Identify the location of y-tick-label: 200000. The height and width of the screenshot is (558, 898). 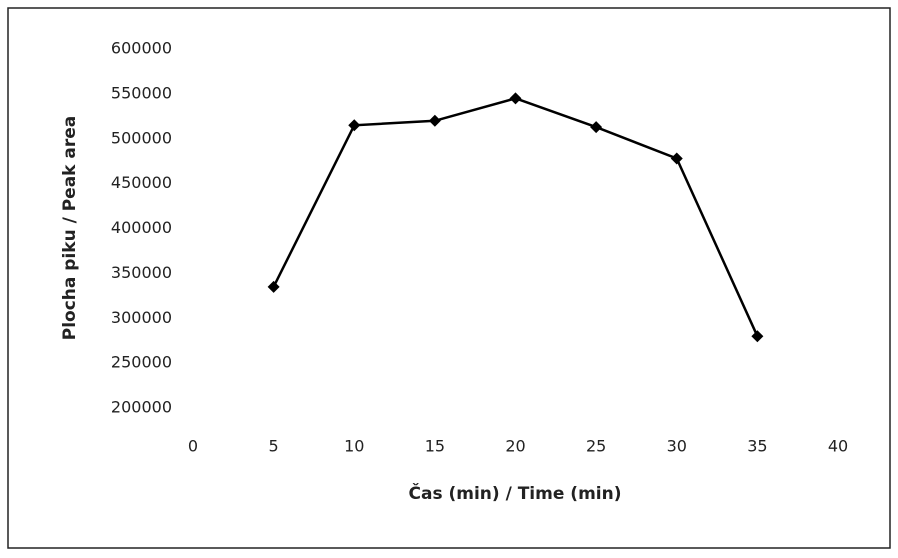
(141, 407).